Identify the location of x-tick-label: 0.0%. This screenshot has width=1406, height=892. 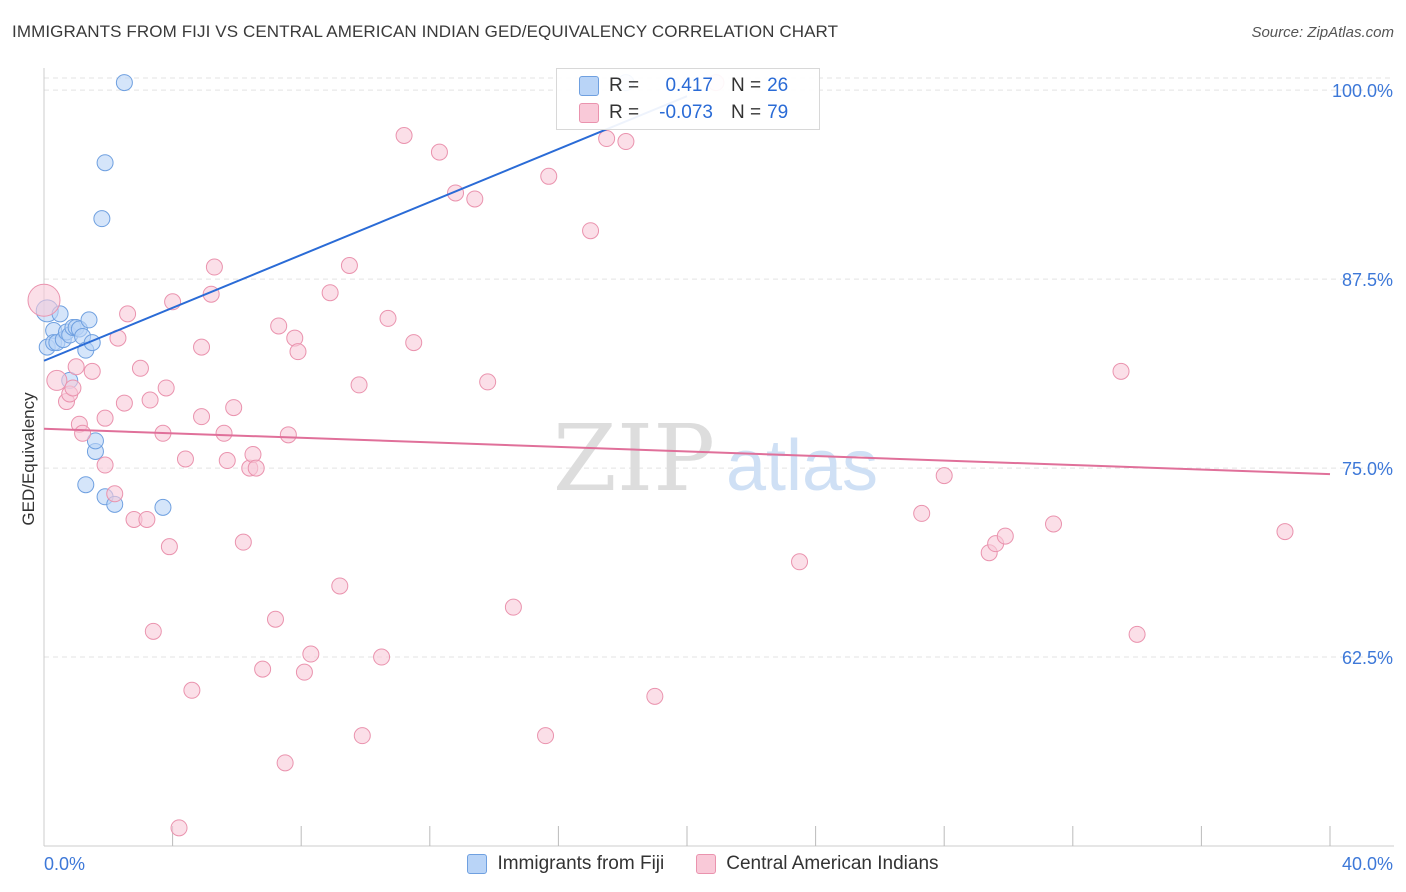
(64, 864).